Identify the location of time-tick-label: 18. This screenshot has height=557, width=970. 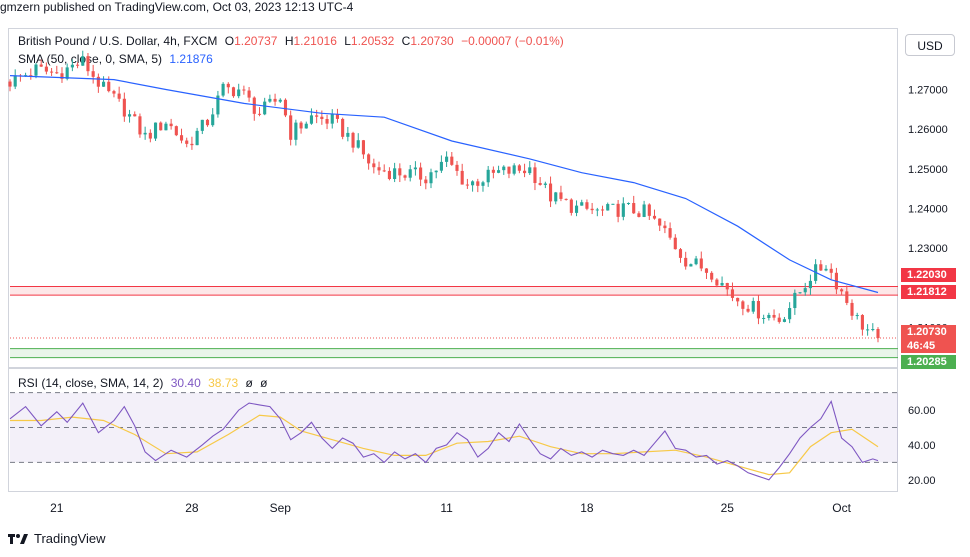
(587, 508).